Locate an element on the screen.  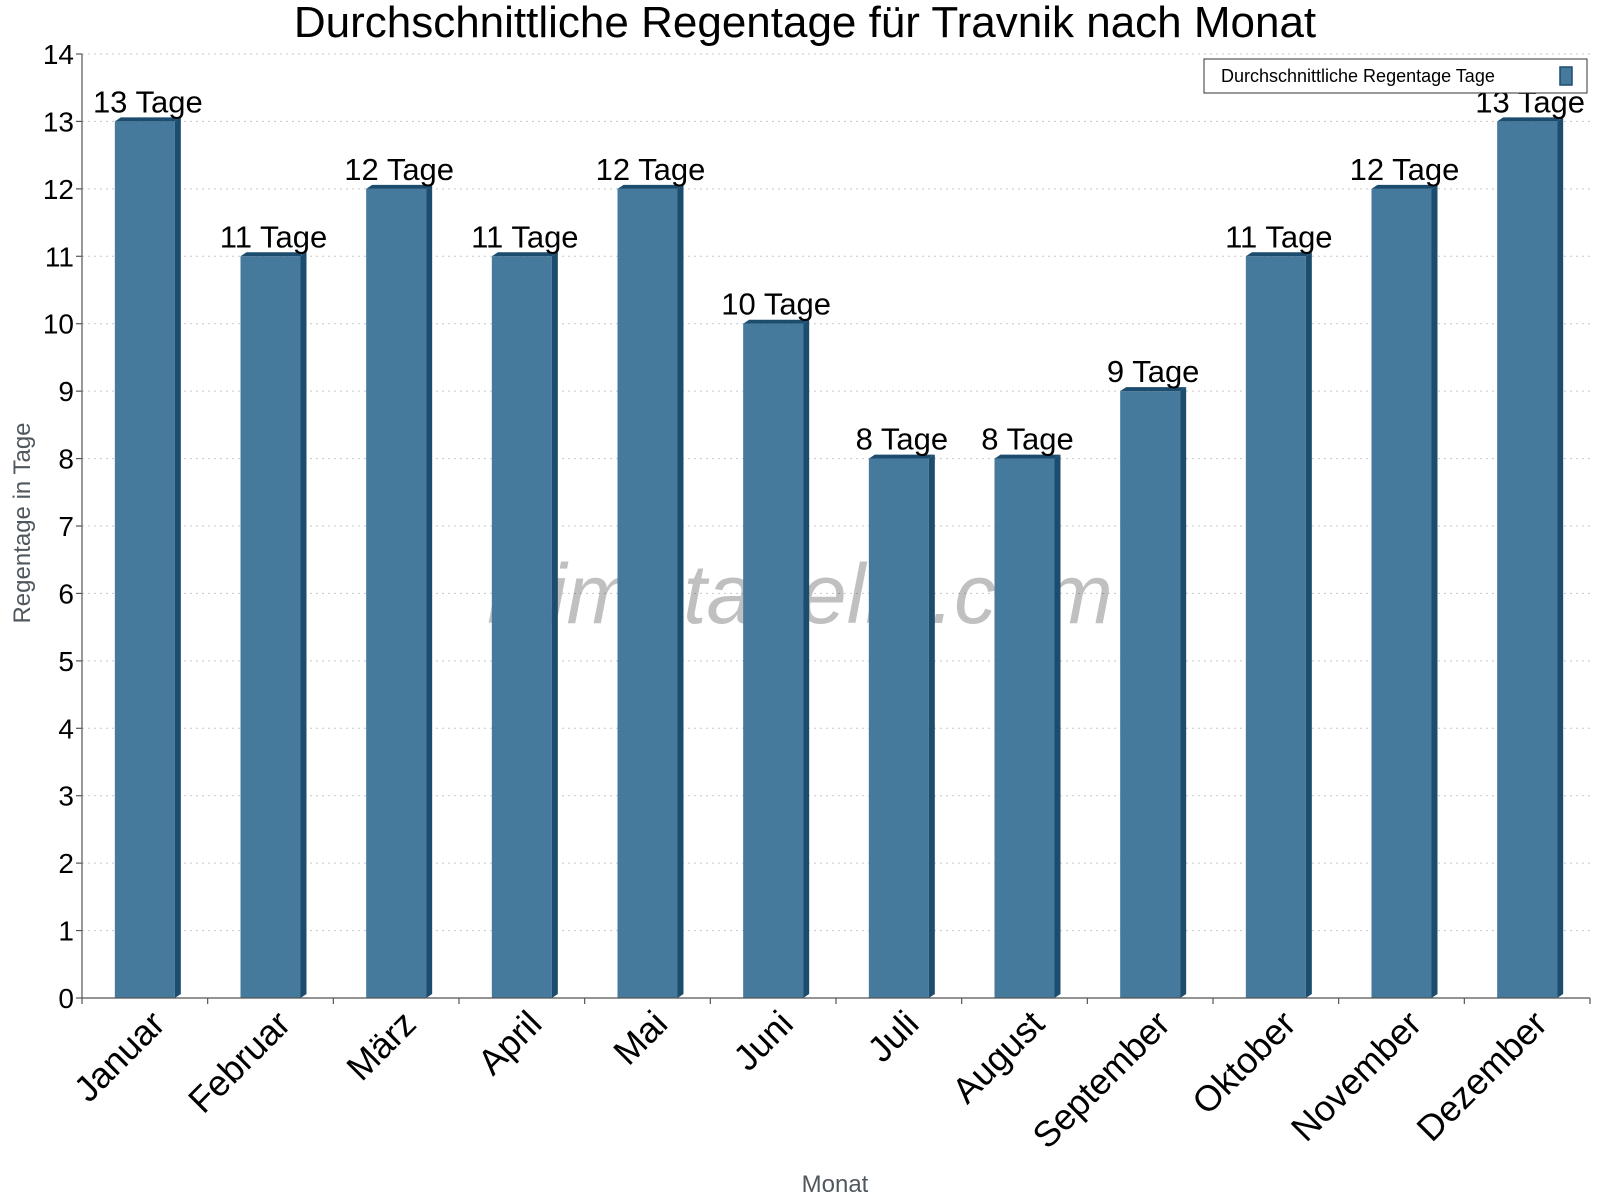
x-tick-label: Dezember is located at coordinates (1481, 1076).